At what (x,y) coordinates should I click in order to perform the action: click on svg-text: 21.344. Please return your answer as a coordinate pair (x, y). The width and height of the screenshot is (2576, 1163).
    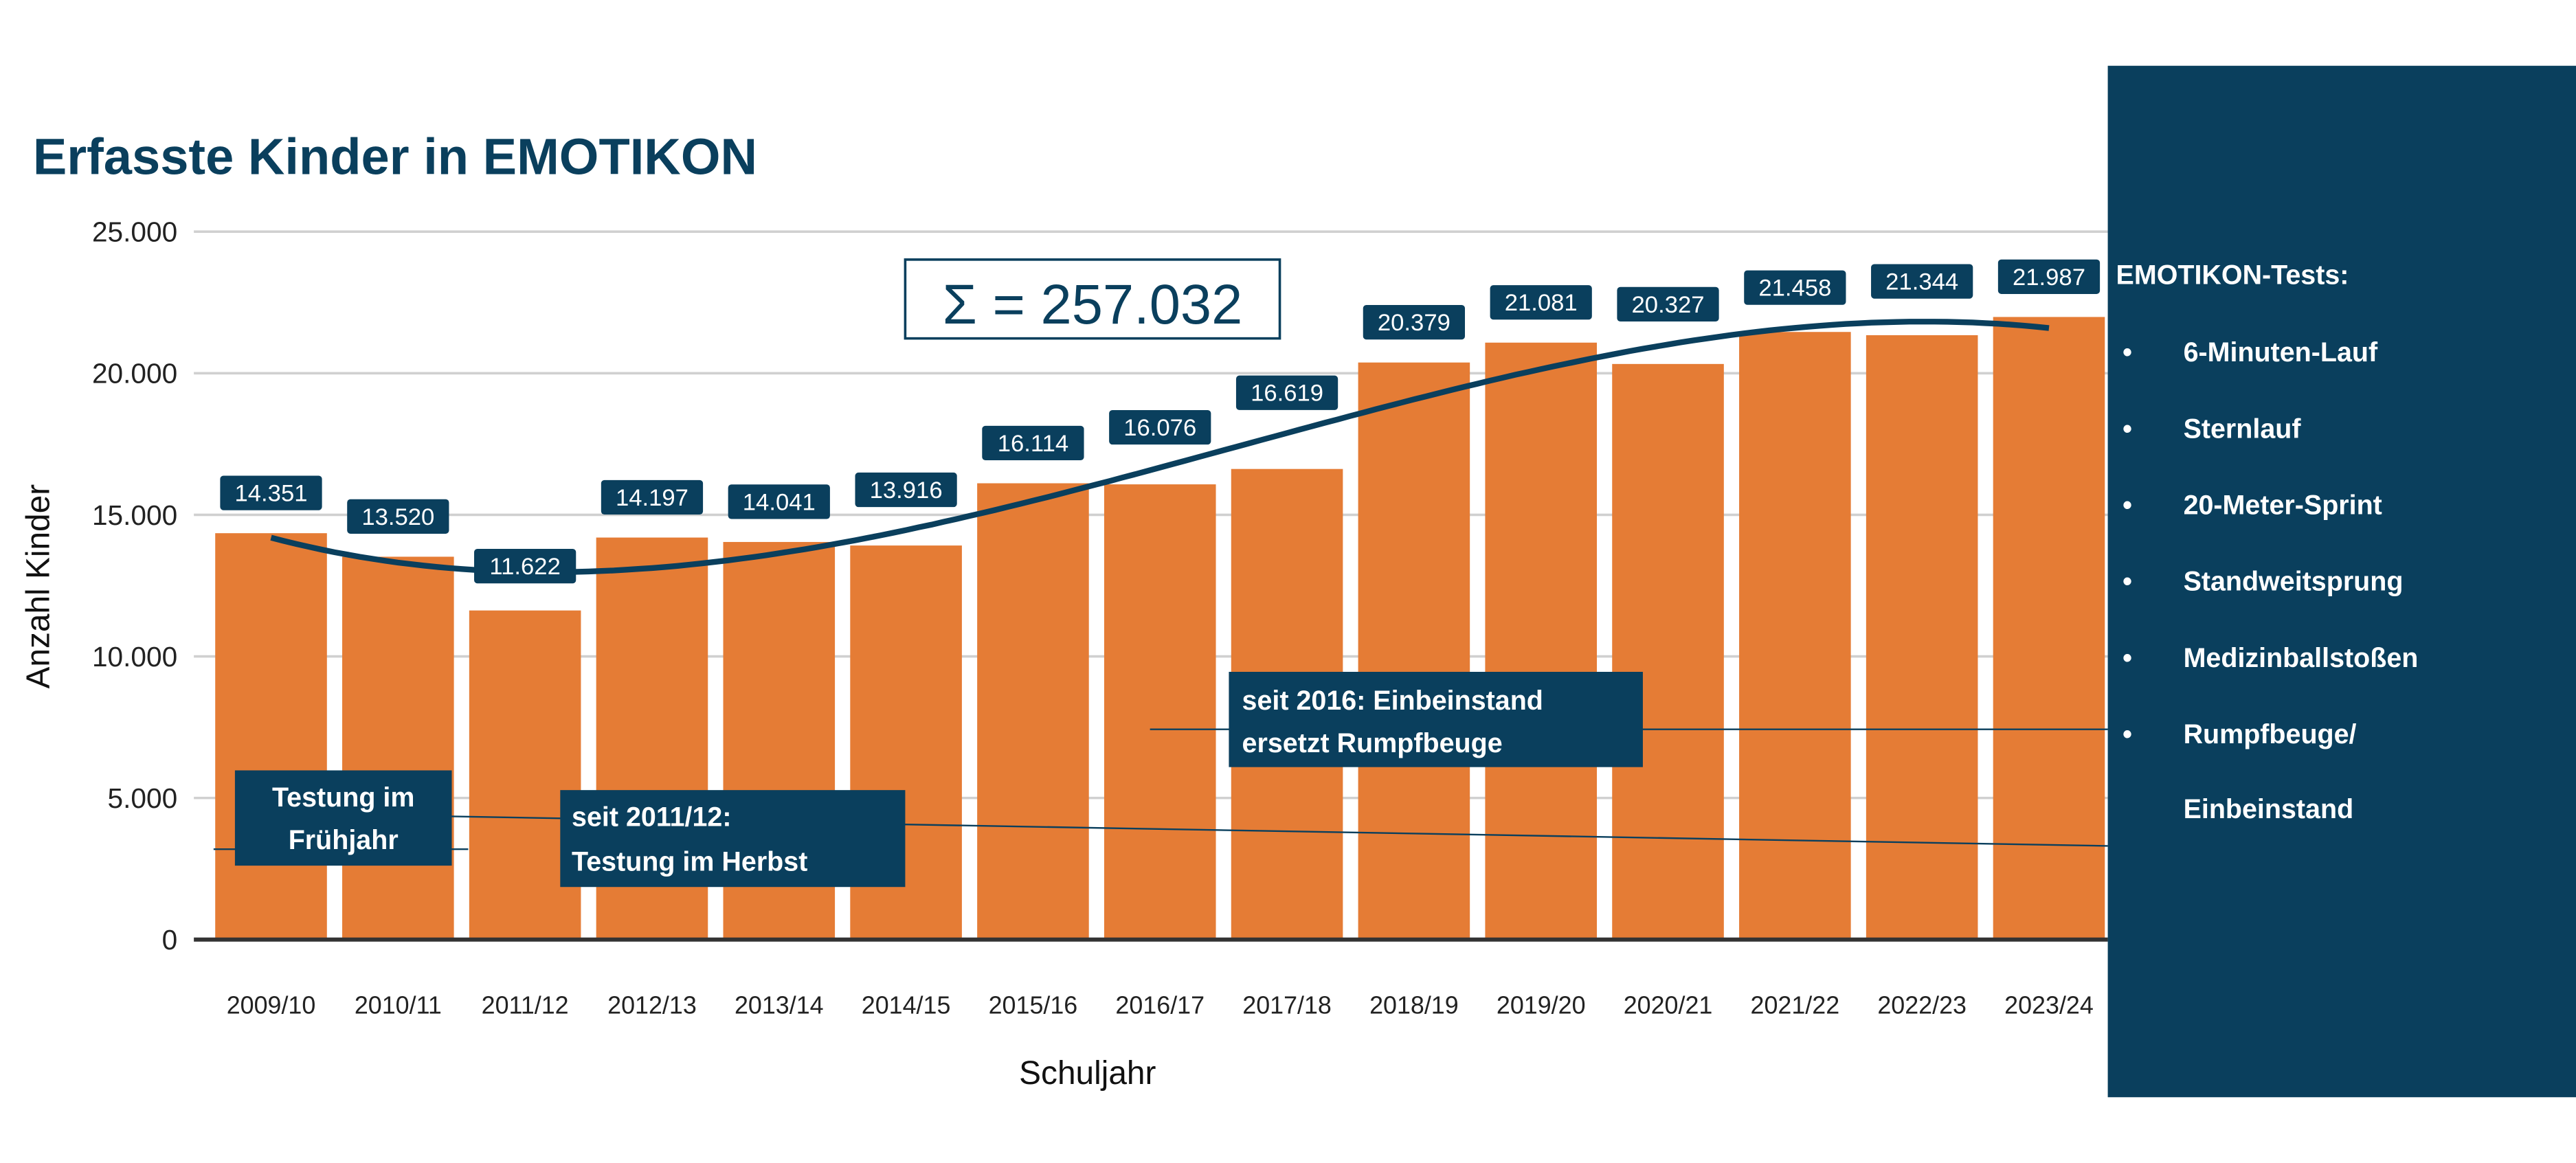
    Looking at the image, I should click on (1921, 282).